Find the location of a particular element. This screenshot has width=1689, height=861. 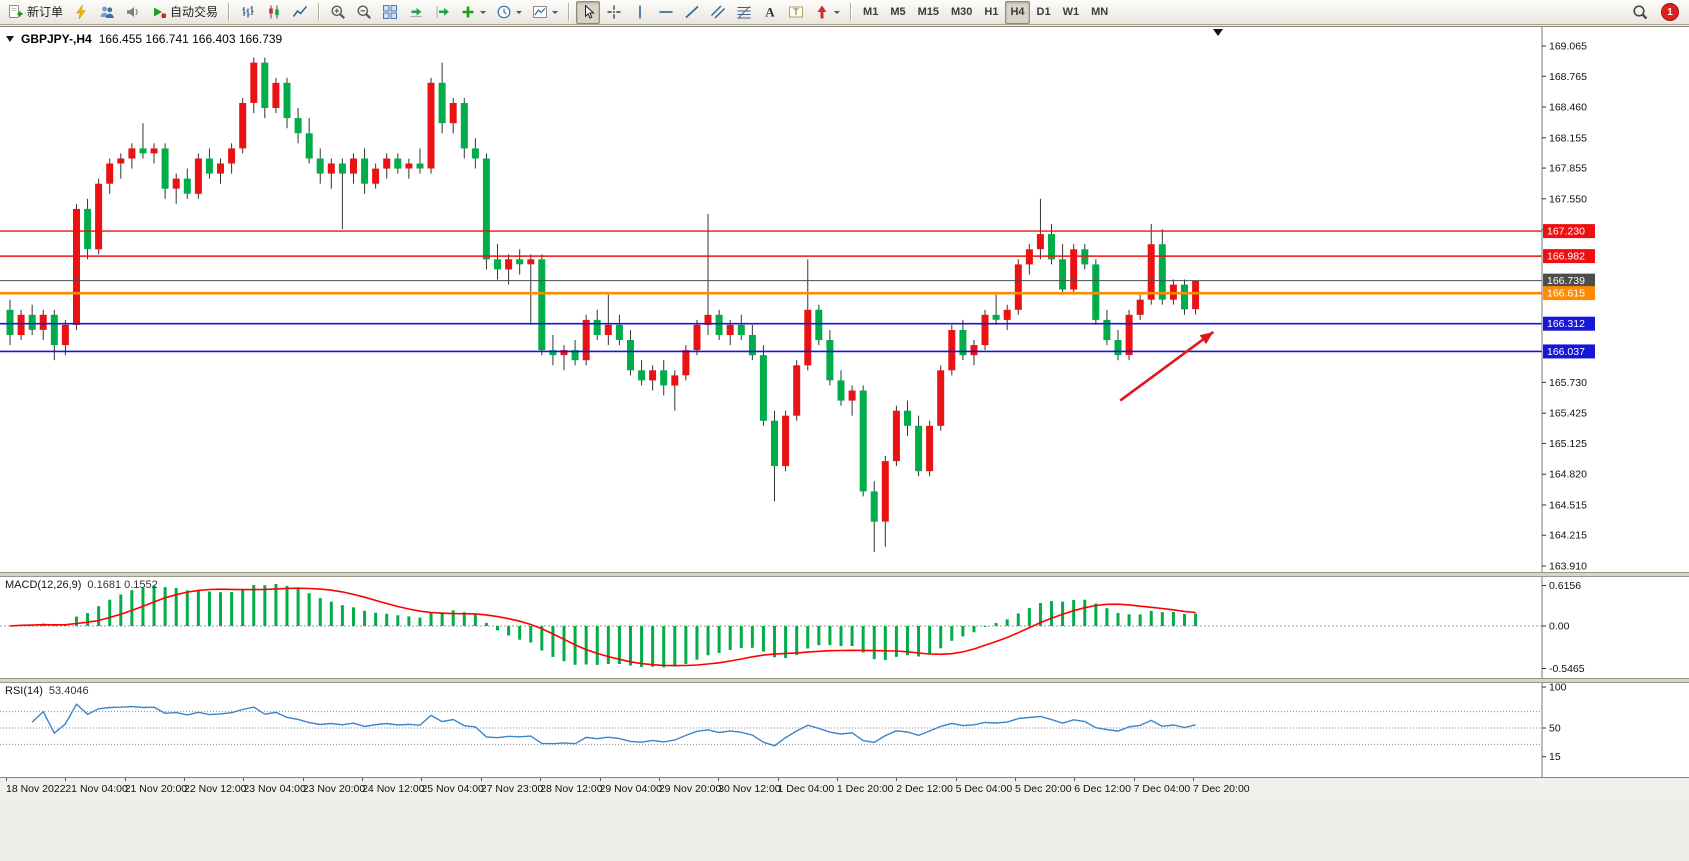

text-label-icon: T is located at coordinates (796, 12).